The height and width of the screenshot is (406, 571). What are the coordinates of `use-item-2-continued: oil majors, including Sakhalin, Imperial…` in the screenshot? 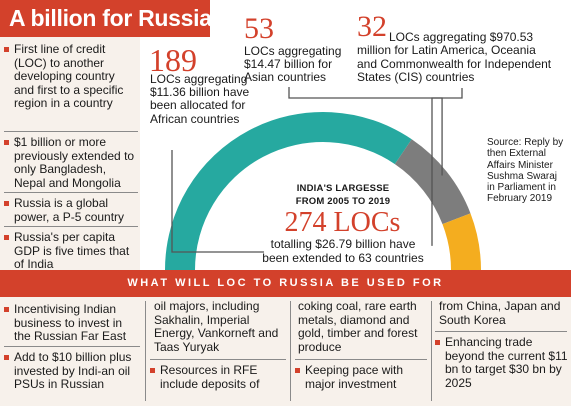 It's located at (216, 326).